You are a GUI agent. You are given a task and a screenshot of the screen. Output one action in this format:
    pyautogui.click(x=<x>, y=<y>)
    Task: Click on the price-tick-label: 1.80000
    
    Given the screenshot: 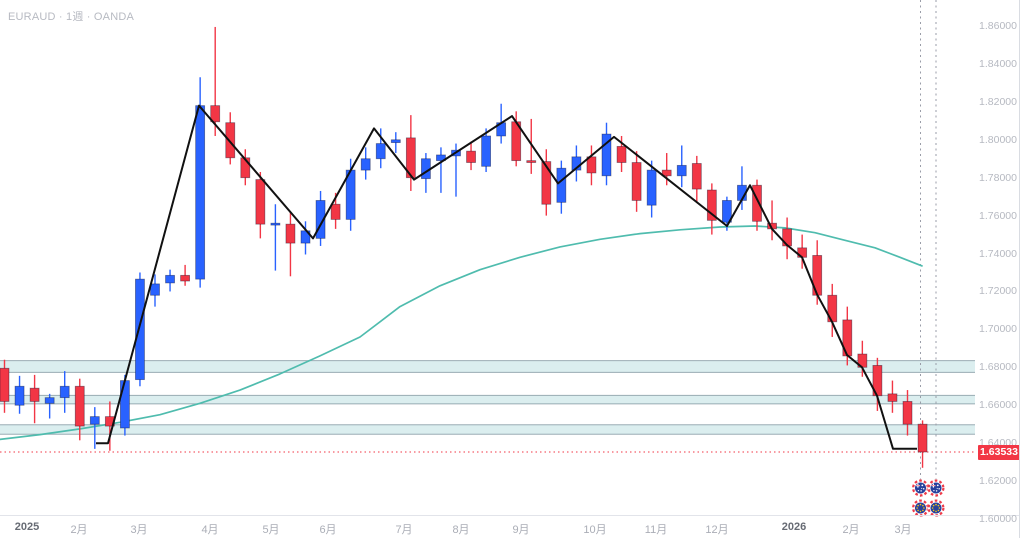 What is the action you would take?
    pyautogui.click(x=998, y=139)
    